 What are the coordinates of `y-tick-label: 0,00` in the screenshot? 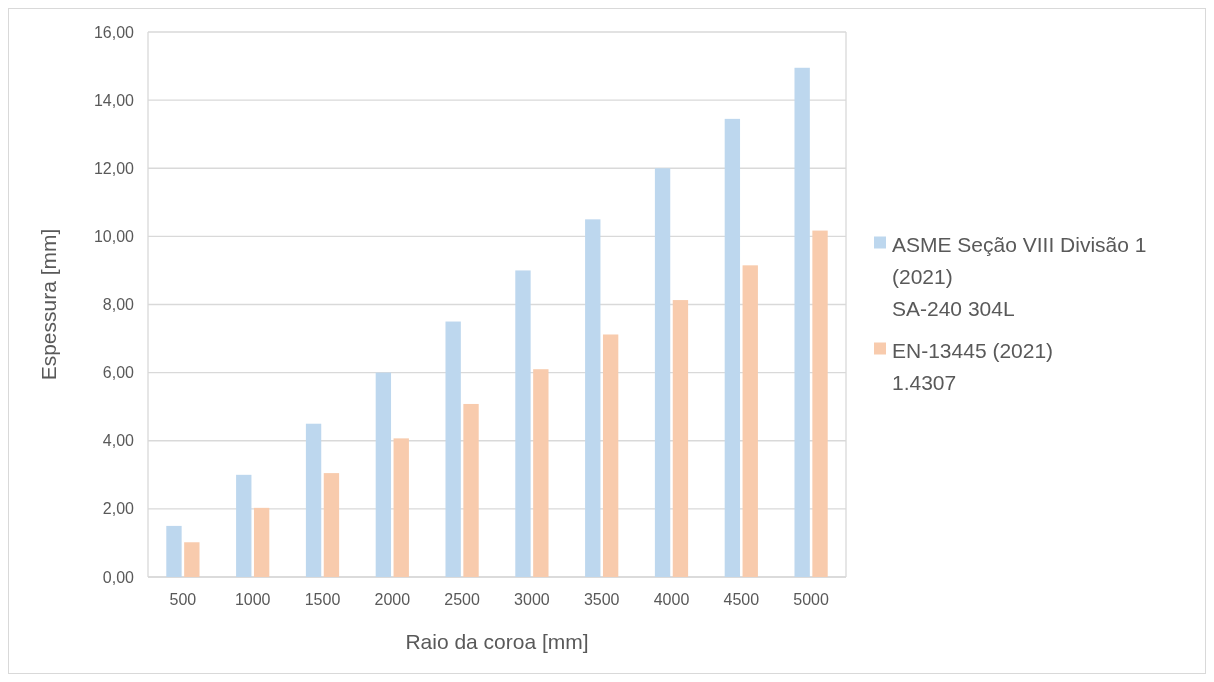 It's located at (118, 577).